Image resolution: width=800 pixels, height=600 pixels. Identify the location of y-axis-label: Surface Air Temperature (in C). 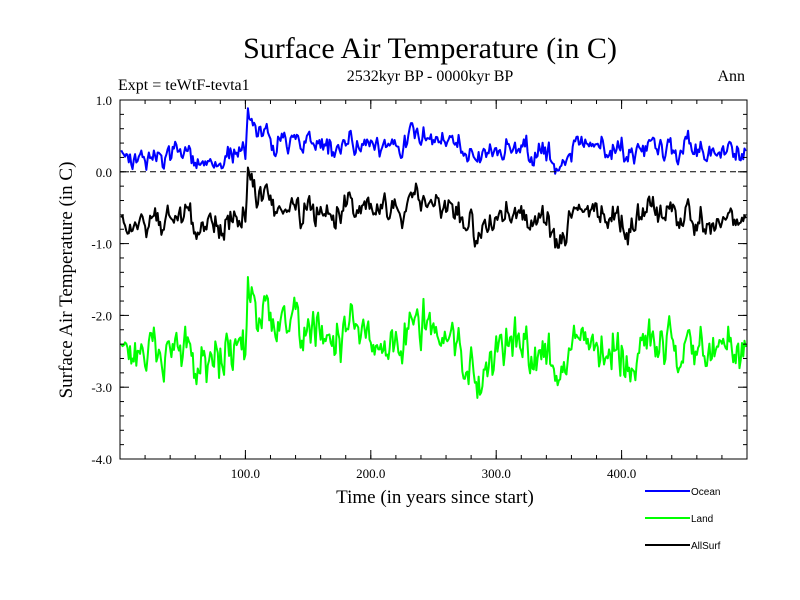
(66, 280).